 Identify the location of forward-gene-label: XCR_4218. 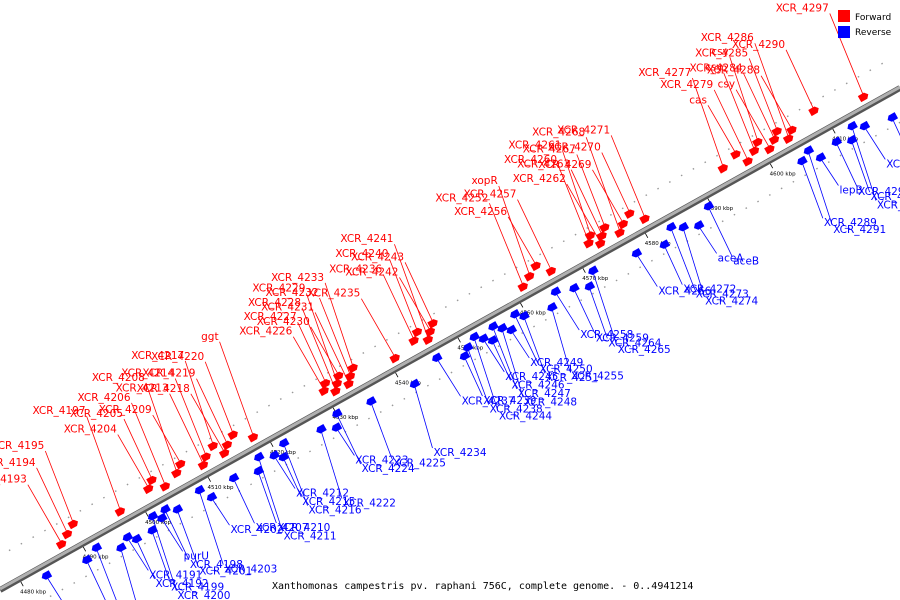
(163, 389).